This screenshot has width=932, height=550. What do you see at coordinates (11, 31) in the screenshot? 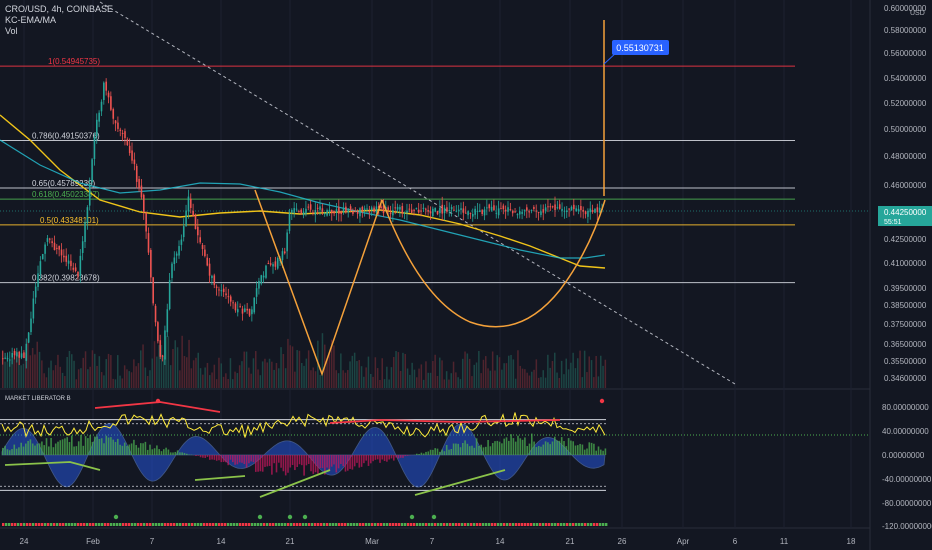
I see `indicator-legend-vol: Vol` at bounding box center [11, 31].